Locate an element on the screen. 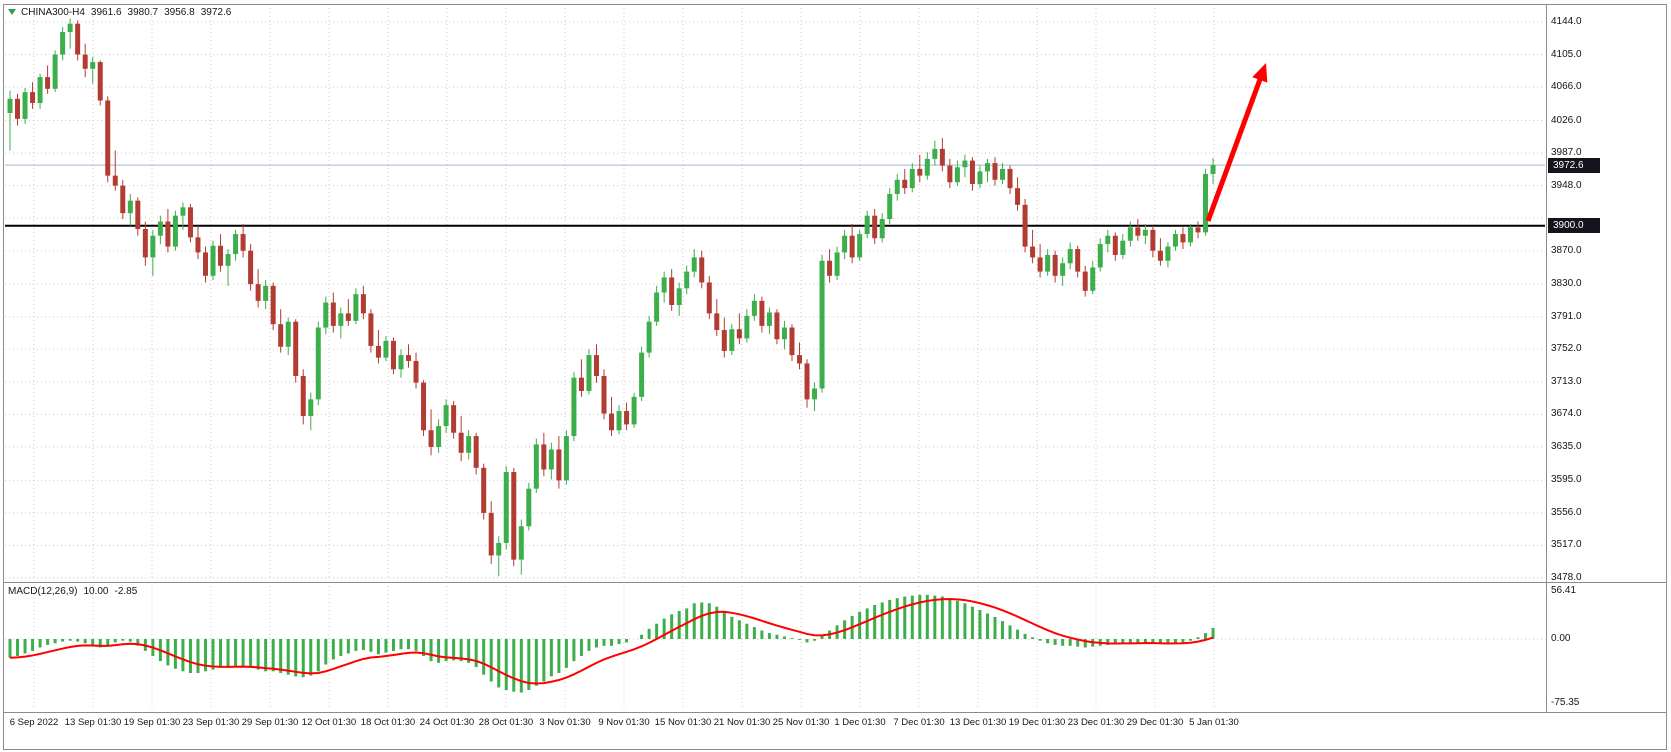 The height and width of the screenshot is (752, 1671). symbol-dropdown-icon is located at coordinates (12, 12).